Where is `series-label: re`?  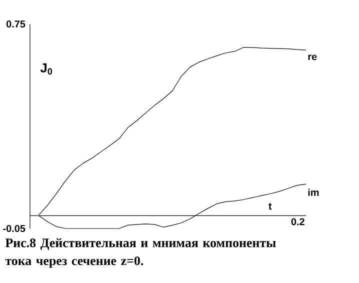 series-label: re is located at coordinates (312, 57).